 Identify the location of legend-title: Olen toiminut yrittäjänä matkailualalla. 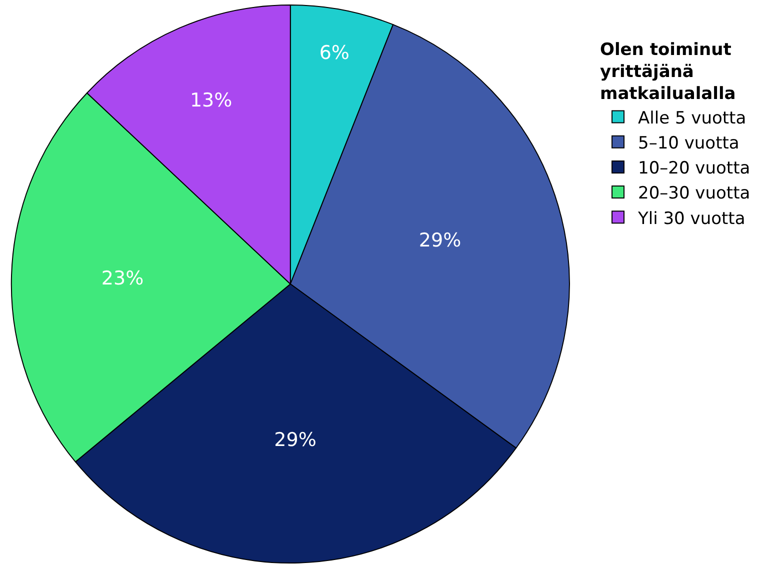
(668, 72).